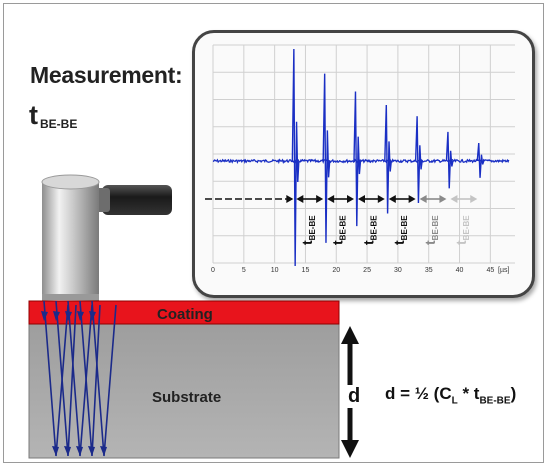  Describe the element at coordinates (275, 270) in the screenshot. I see `x-tick-label: 10` at that location.